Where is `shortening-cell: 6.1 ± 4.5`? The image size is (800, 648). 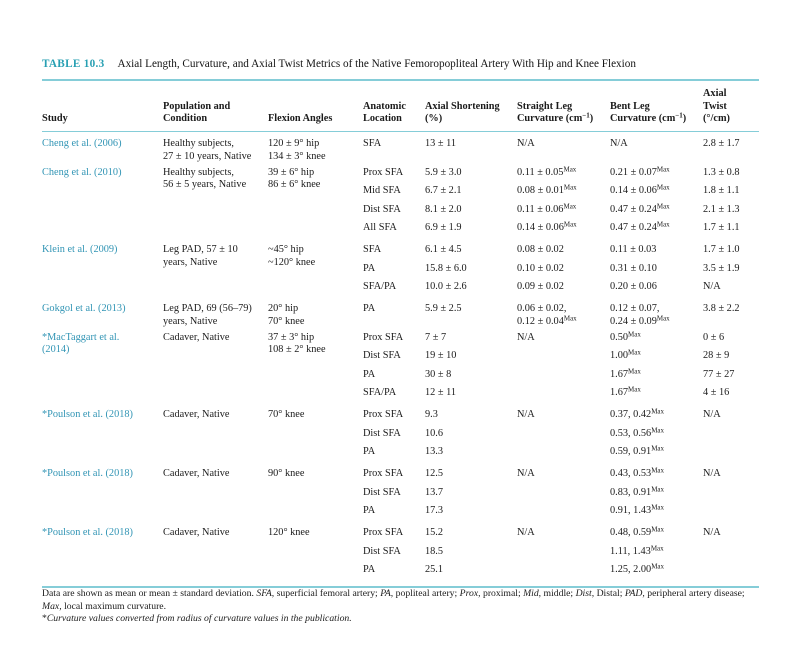
shortening-cell: 6.1 ± 4.5 is located at coordinates (471, 253).